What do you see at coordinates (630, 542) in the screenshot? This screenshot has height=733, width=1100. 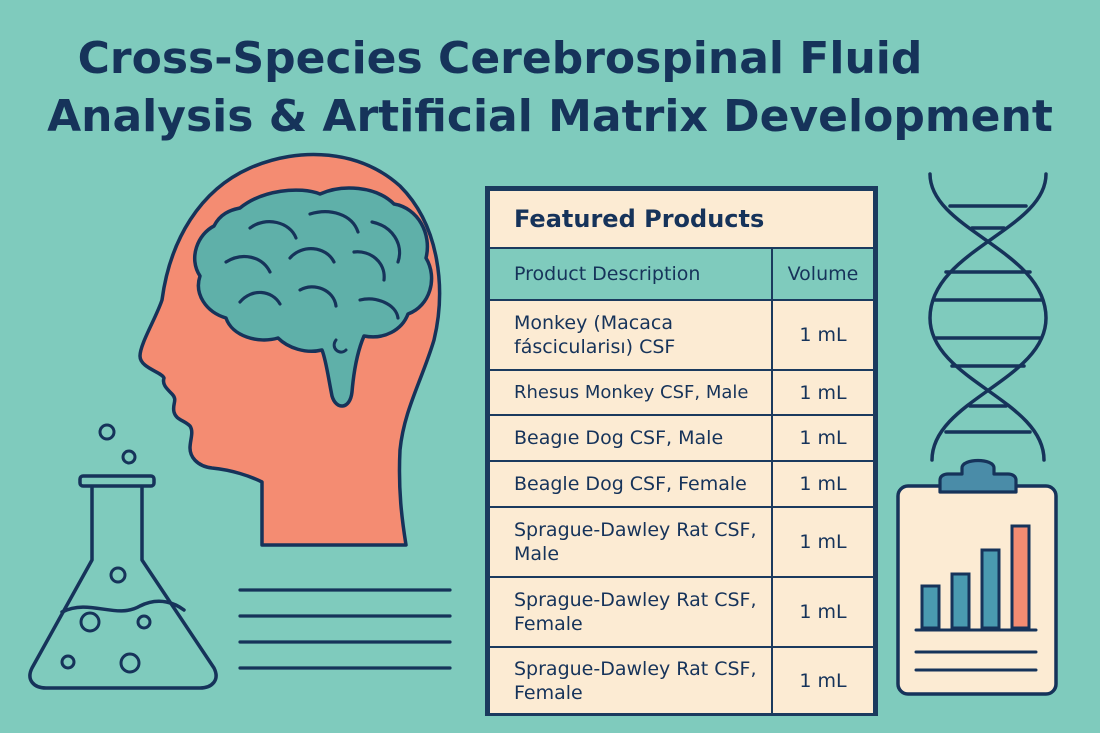 I see `product-description: Sprague-Dawley Rat CSF, Male` at bounding box center [630, 542].